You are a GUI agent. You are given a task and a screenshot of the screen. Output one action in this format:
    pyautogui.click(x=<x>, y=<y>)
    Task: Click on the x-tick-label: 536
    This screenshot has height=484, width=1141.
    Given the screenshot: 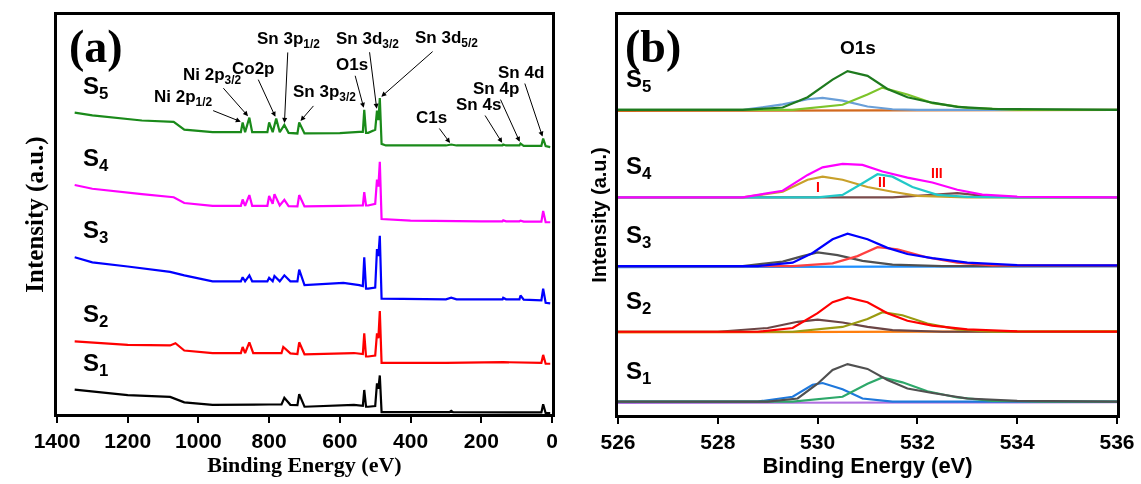 What is the action you would take?
    pyautogui.click(x=1117, y=442)
    